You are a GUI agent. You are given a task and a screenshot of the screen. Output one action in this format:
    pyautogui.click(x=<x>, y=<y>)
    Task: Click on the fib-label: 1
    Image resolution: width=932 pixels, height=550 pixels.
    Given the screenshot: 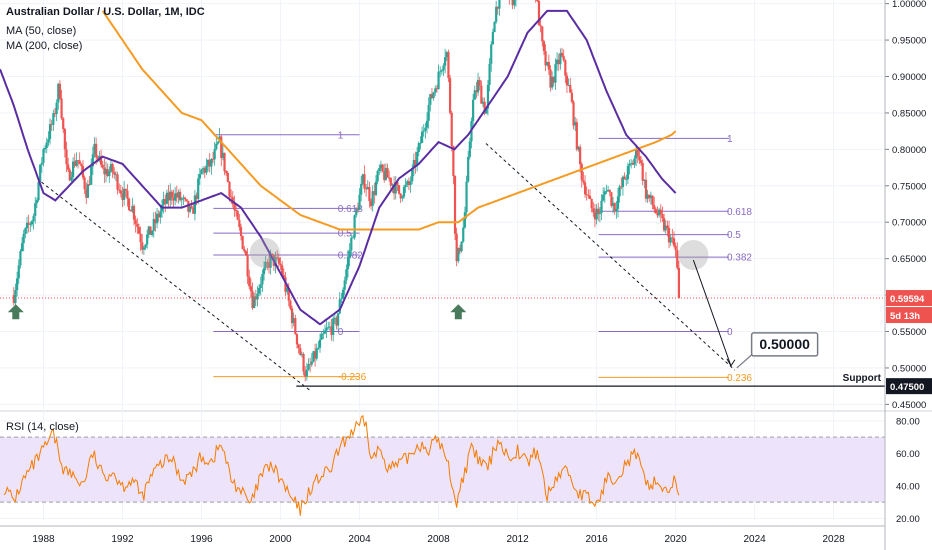 What is the action you would take?
    pyautogui.click(x=341, y=135)
    